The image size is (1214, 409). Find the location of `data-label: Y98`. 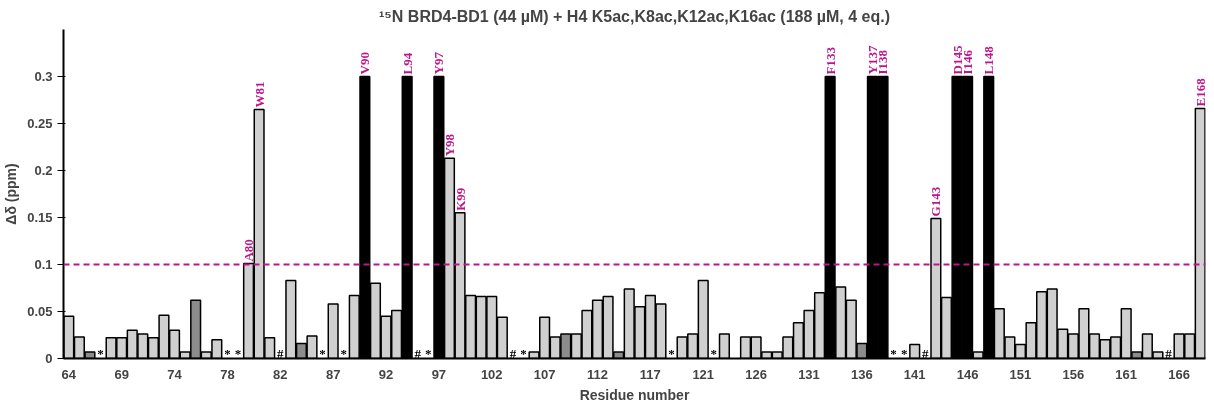

data-label: Y98 is located at coordinates (449, 145).